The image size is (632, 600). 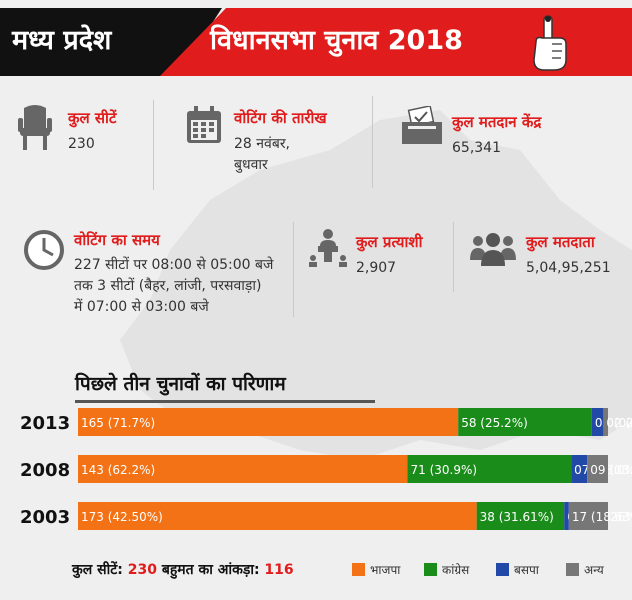 What do you see at coordinates (496, 135) in the screenshot?
I see `info-polling-centers: कुल मतदान केंद्र 65,341` at bounding box center [496, 135].